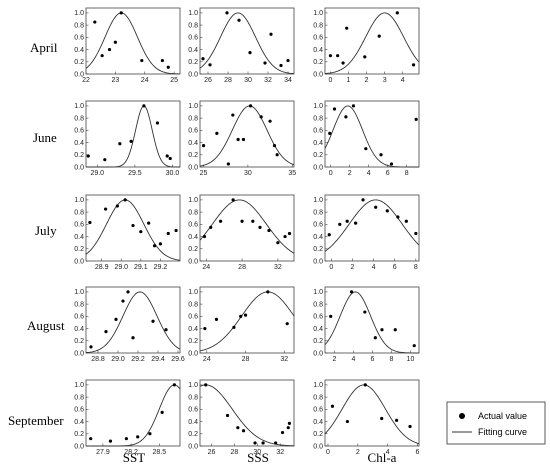  I want to click on x-tick-label: 24, so click(145, 80).